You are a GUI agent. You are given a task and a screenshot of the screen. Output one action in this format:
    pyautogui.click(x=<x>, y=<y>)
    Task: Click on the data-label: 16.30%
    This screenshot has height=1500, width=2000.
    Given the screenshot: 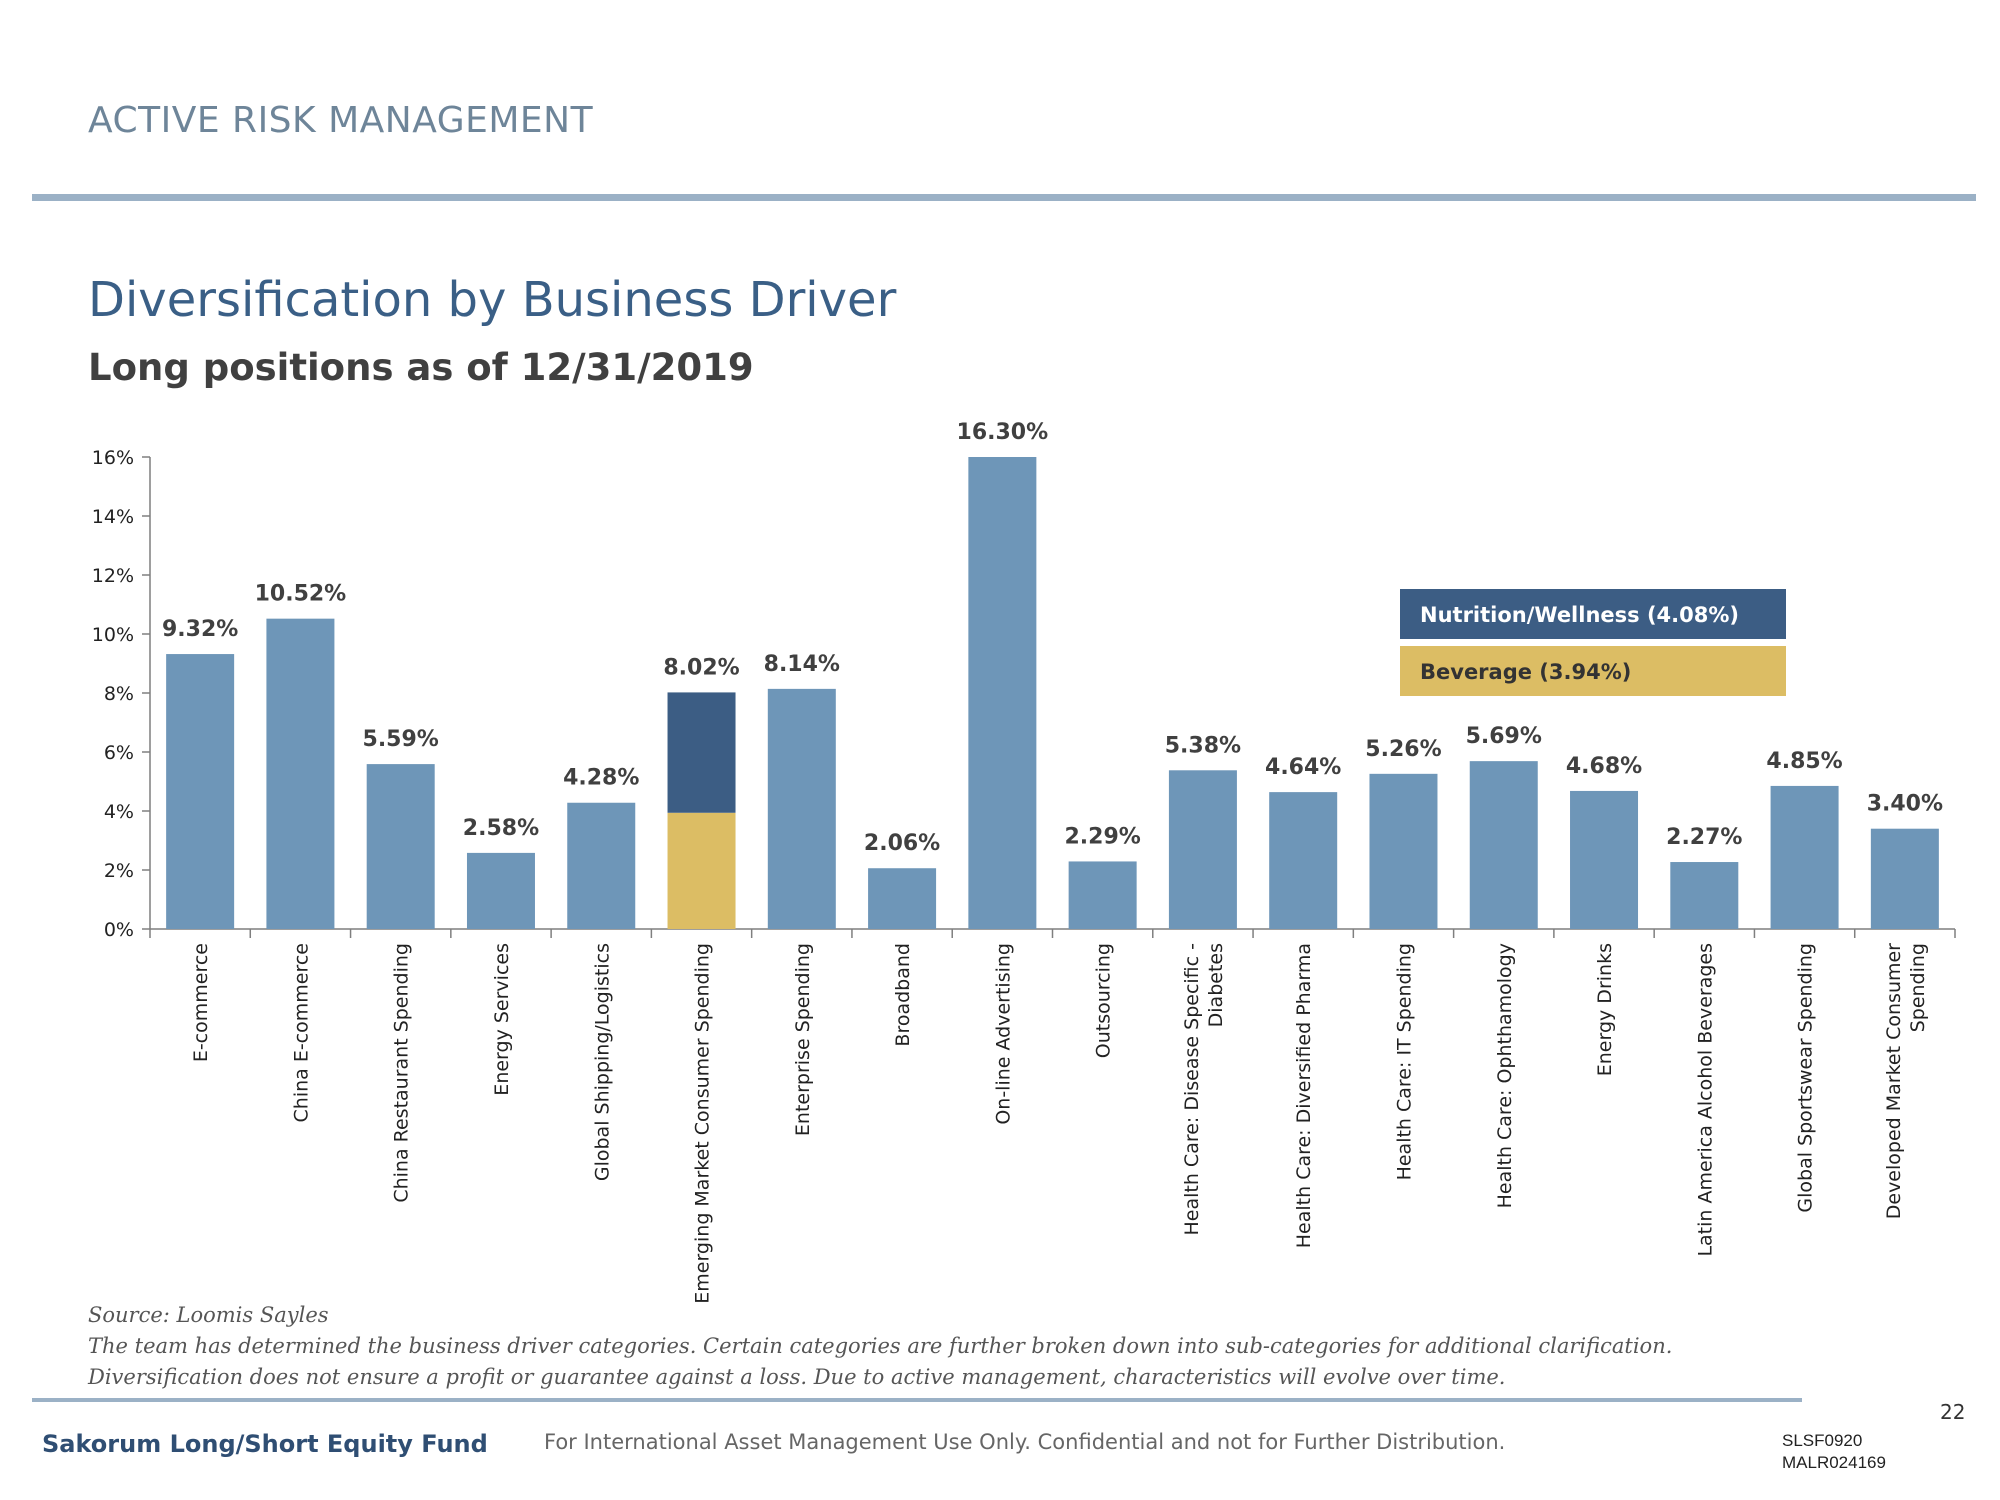 What is the action you would take?
    pyautogui.click(x=1003, y=432)
    